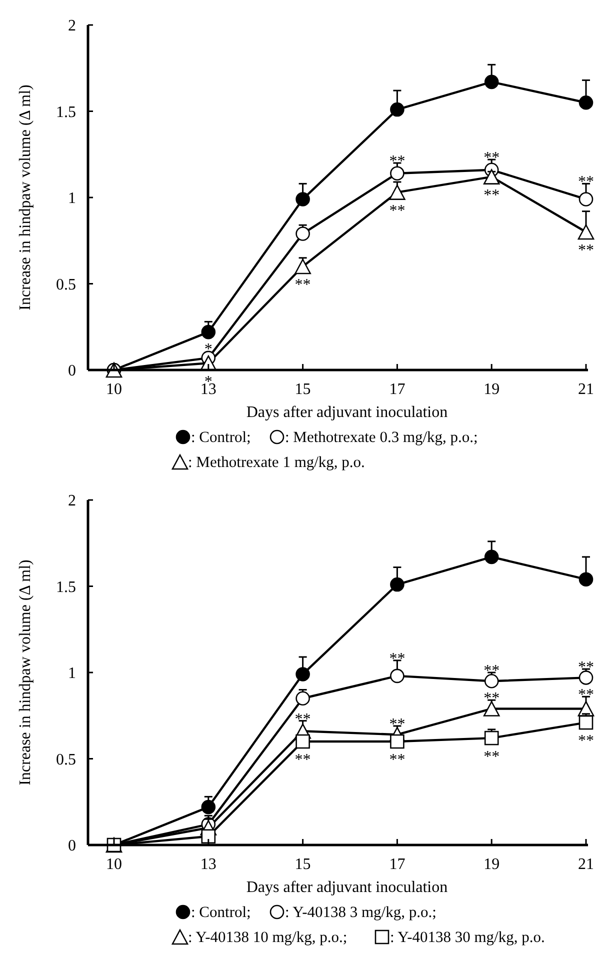 This screenshot has height=958, width=609. What do you see at coordinates (360, 912) in the screenshot?
I see `legend-label: : Y-40138 3 mg/kg, p.o.;` at bounding box center [360, 912].